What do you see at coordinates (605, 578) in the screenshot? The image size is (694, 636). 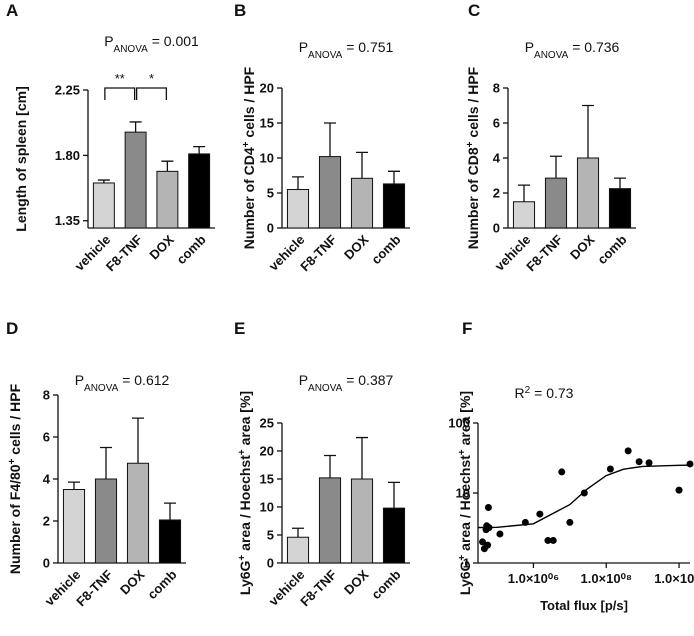 I see `x-tick-label: 1.0×10⁰⁸` at bounding box center [605, 578].